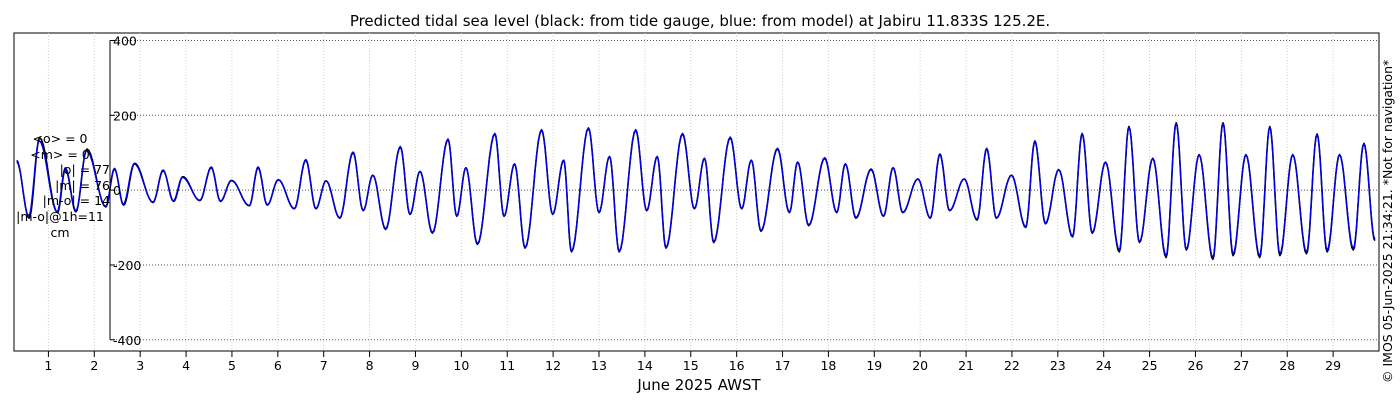  I want to click on x-tick-label: 21, so click(966, 365).